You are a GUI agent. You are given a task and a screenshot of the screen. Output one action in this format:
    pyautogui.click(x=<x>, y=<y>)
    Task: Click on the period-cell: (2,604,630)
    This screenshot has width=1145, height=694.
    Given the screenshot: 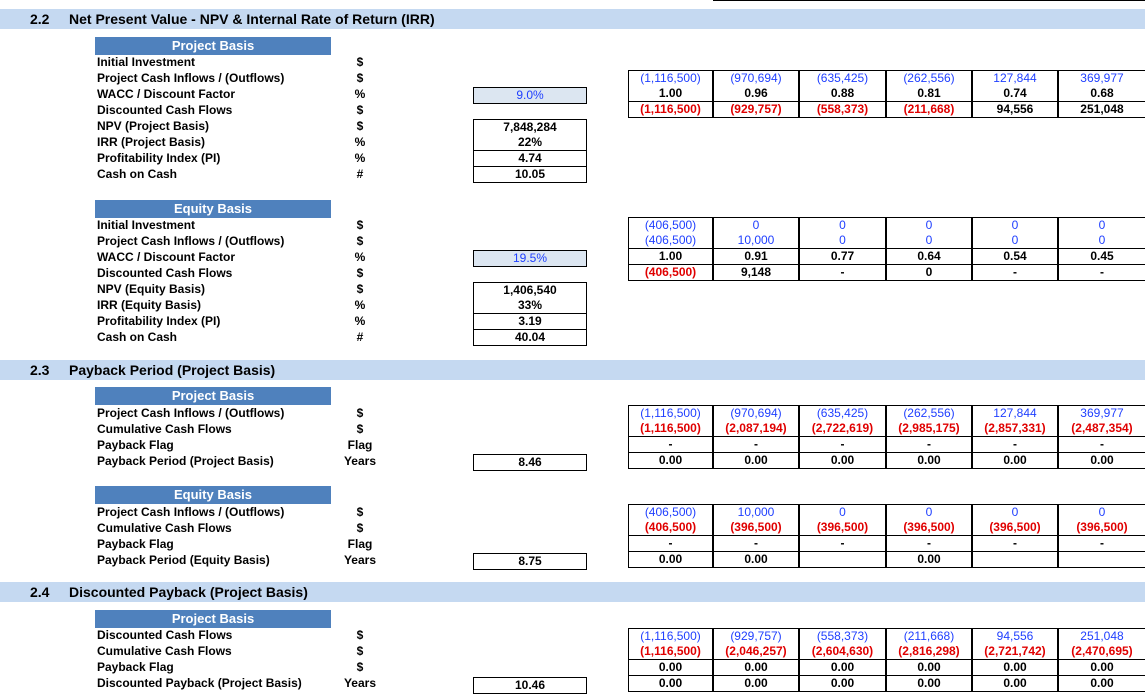 What is the action you would take?
    pyautogui.click(x=842, y=652)
    